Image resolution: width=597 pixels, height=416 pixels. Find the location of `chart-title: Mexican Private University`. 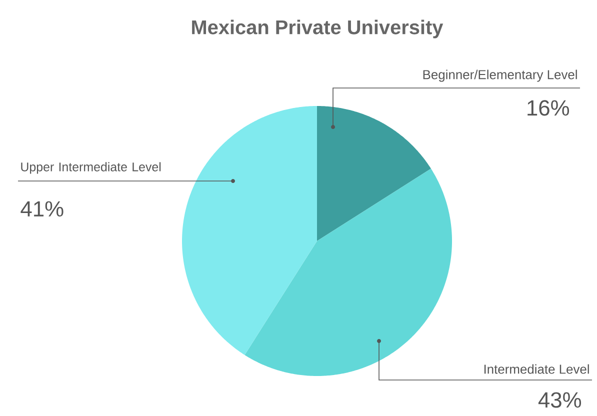

chart-title: Mexican Private University is located at coordinates (318, 29).